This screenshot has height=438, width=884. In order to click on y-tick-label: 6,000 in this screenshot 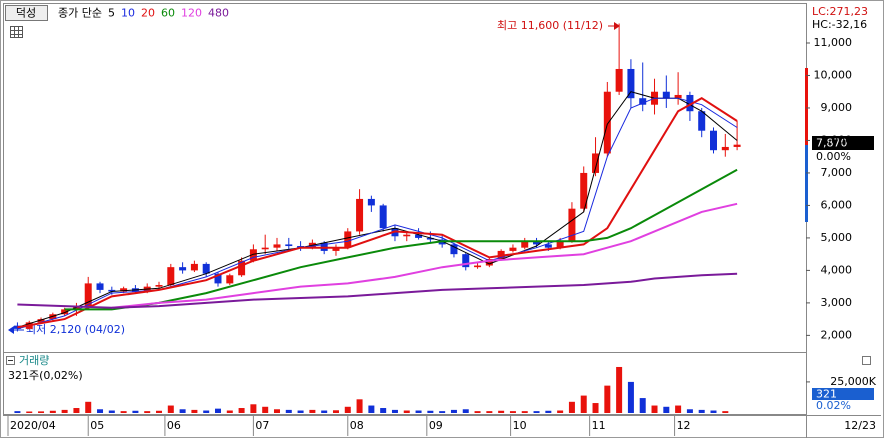, I will do `click(837, 204)`.